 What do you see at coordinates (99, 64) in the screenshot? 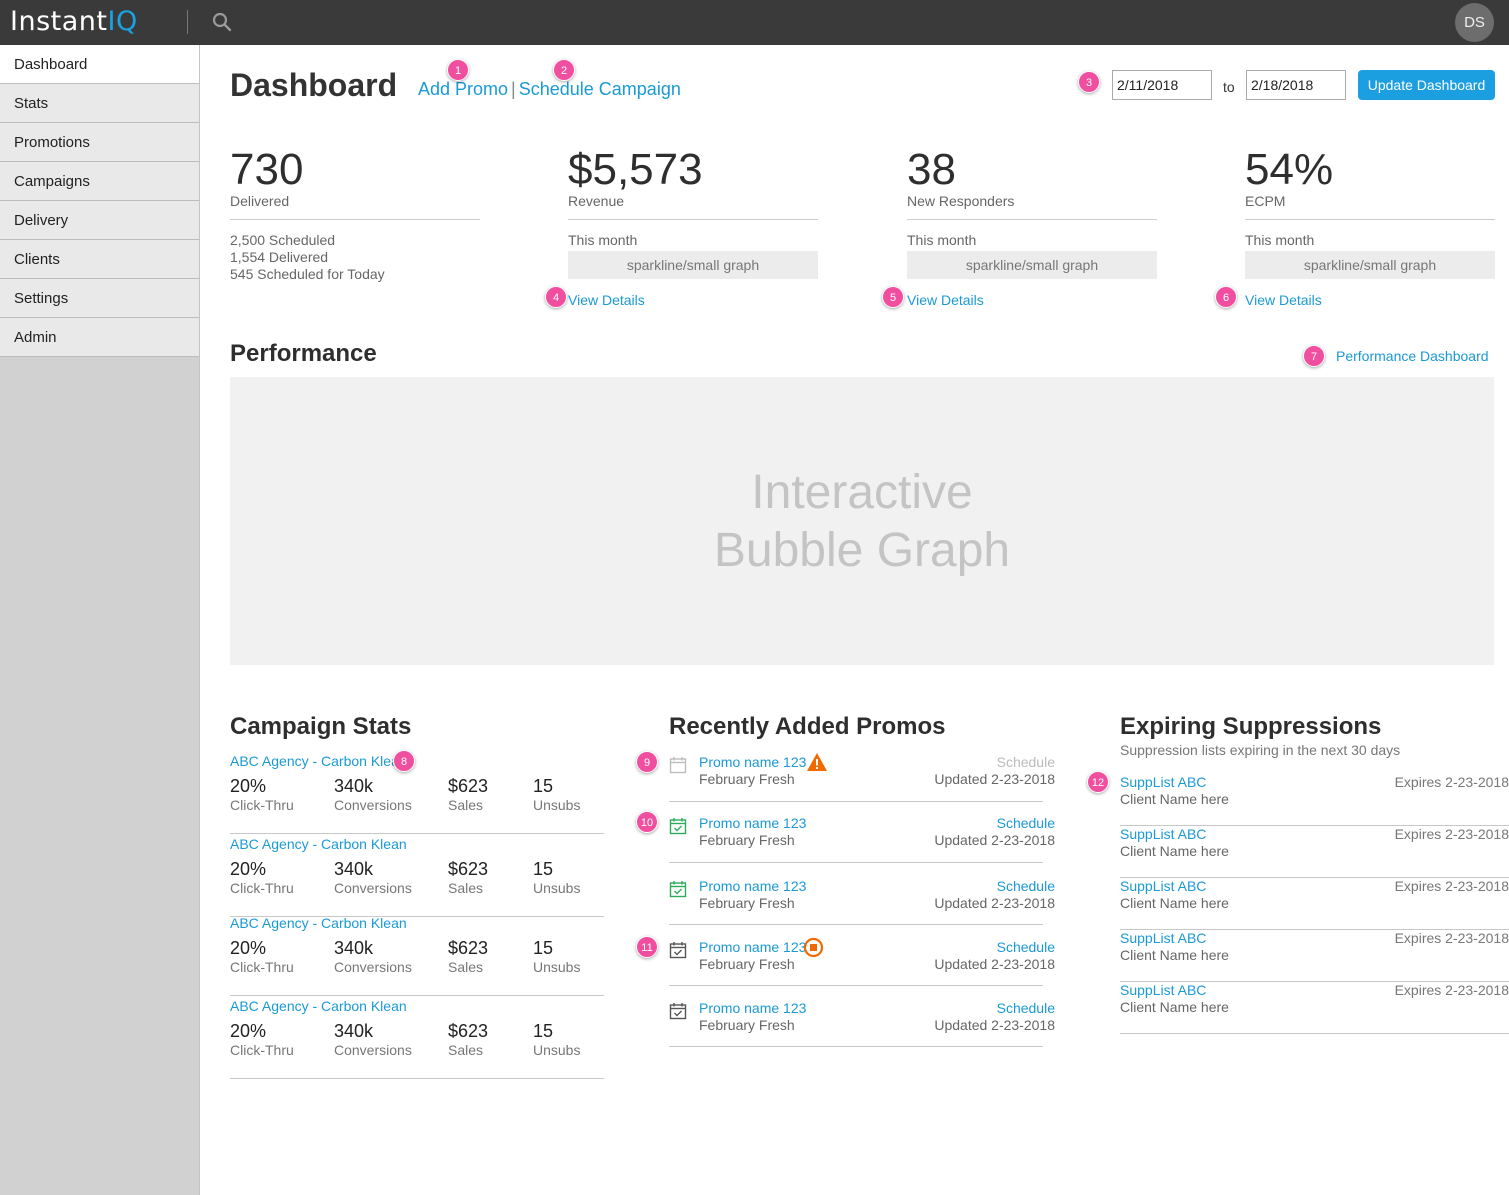
I see `sidebar-item-dashboard: Dashboard` at bounding box center [99, 64].